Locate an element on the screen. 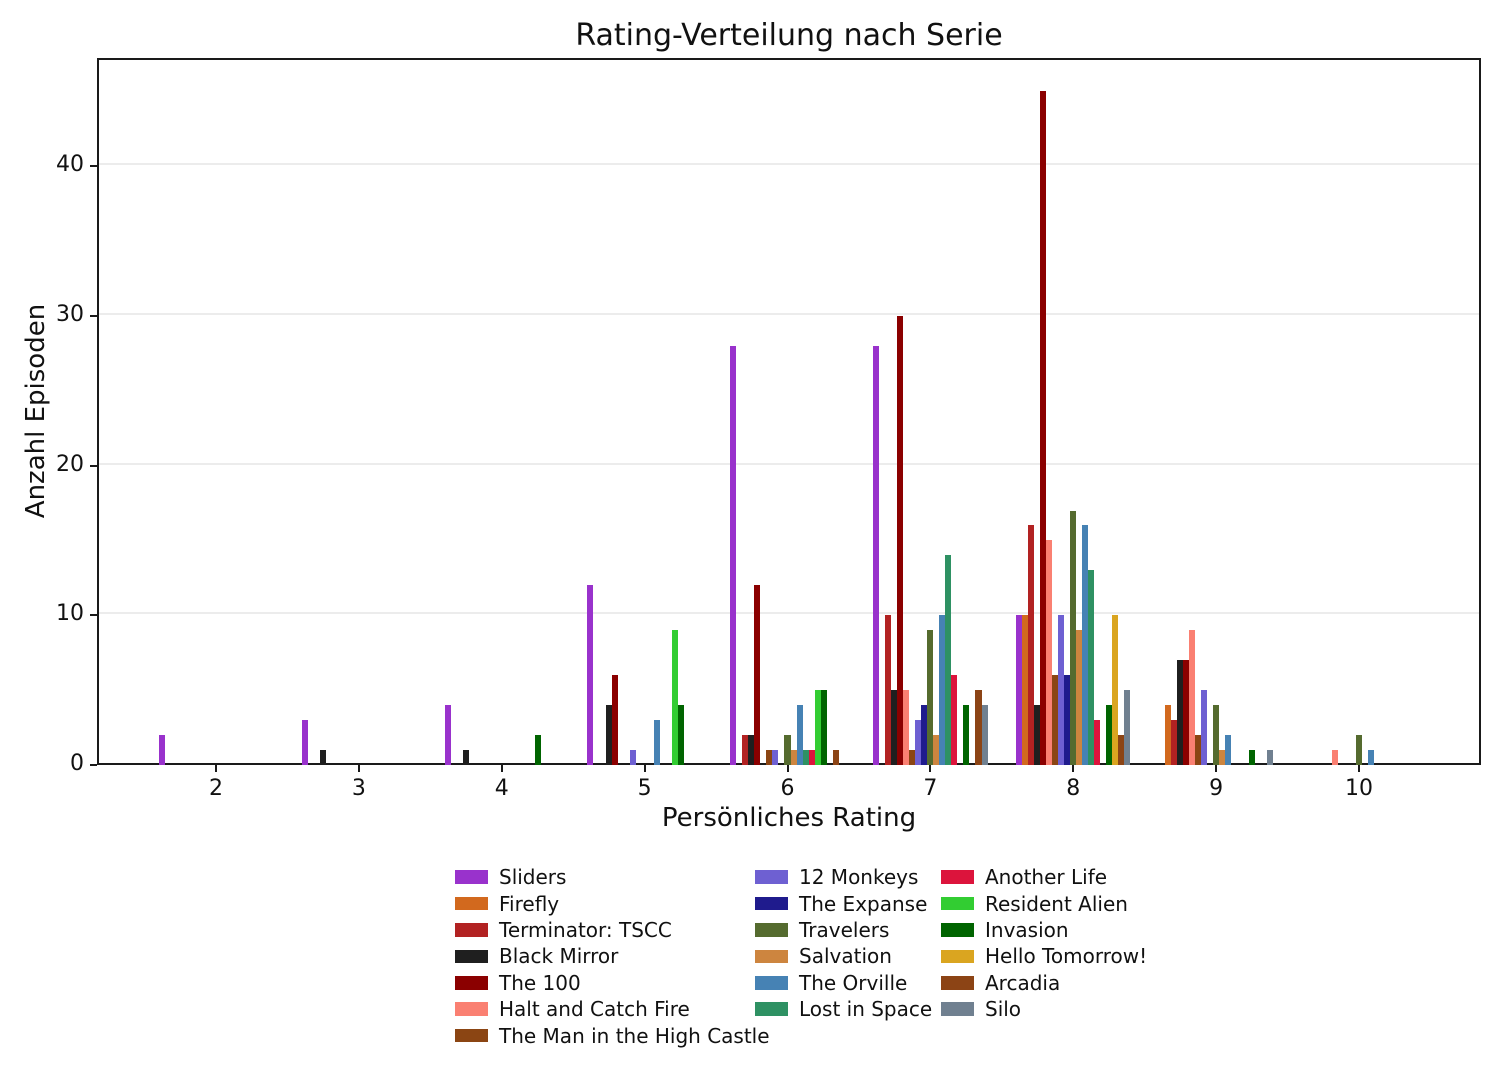 This screenshot has width=1500, height=1065. legend-label: Invasion is located at coordinates (1027, 929).